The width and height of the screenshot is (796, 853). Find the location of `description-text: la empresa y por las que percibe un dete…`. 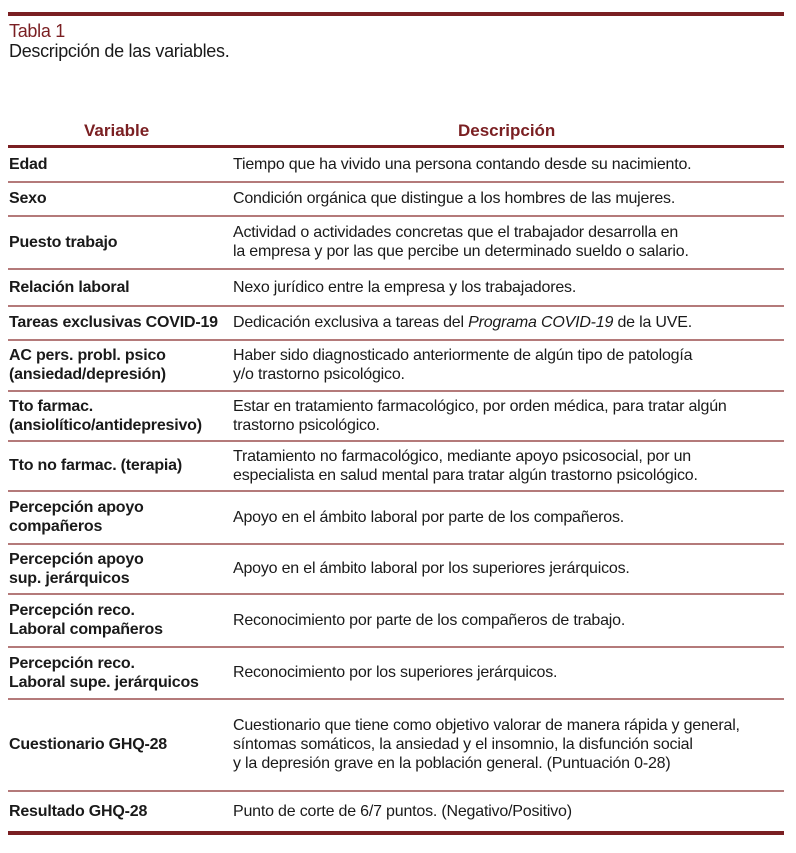

description-text: la empresa y por las que percibe un dete… is located at coordinates (461, 251).